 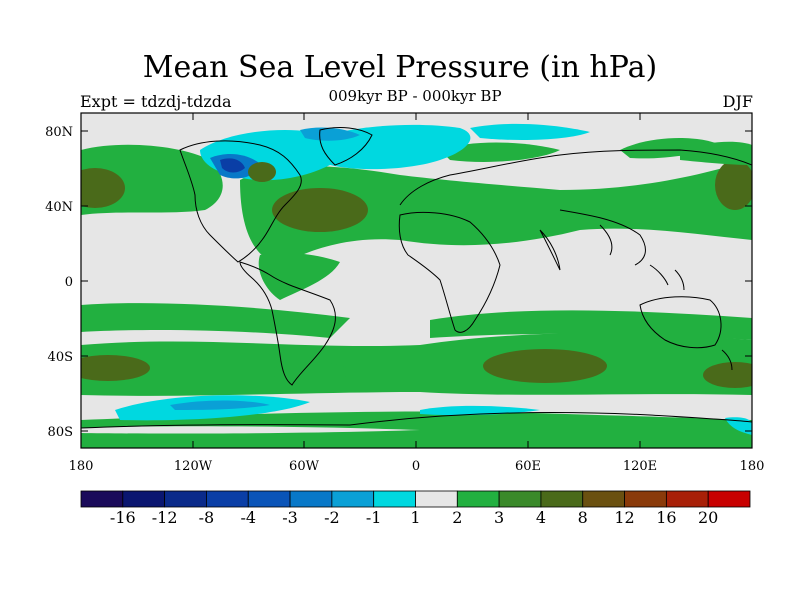 I want to click on colorbar-label: -2, so click(x=332, y=517).